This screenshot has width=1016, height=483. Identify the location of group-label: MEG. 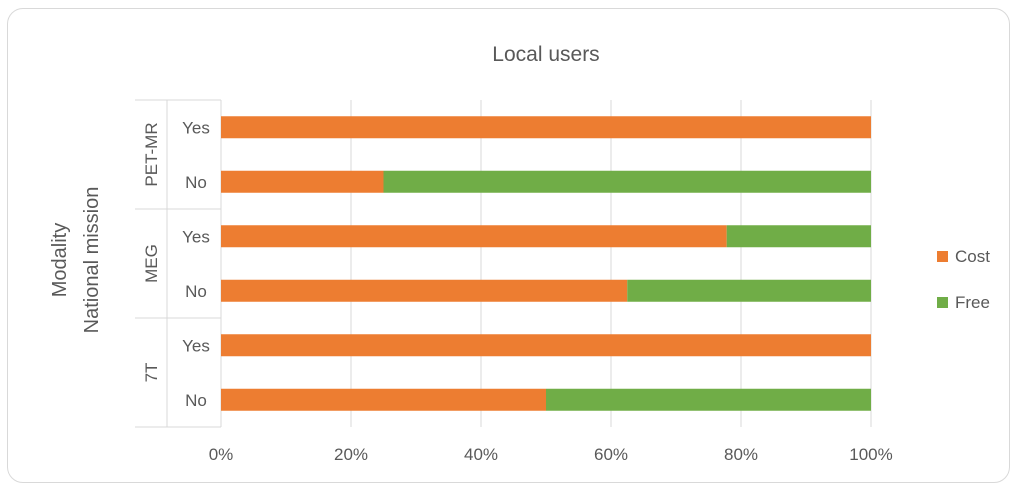
(151, 263).